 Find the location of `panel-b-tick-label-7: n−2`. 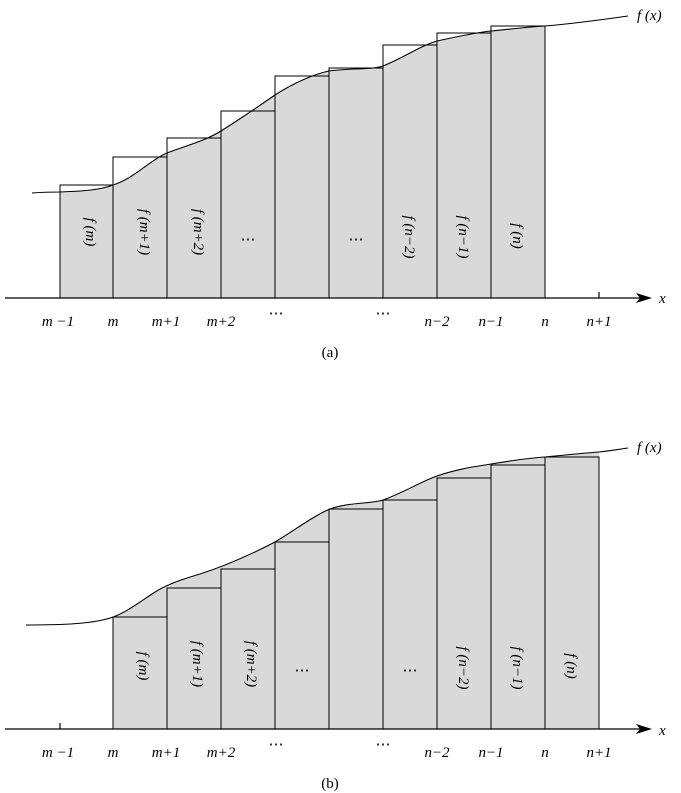

panel-b-tick-label-7: n−2 is located at coordinates (437, 753).